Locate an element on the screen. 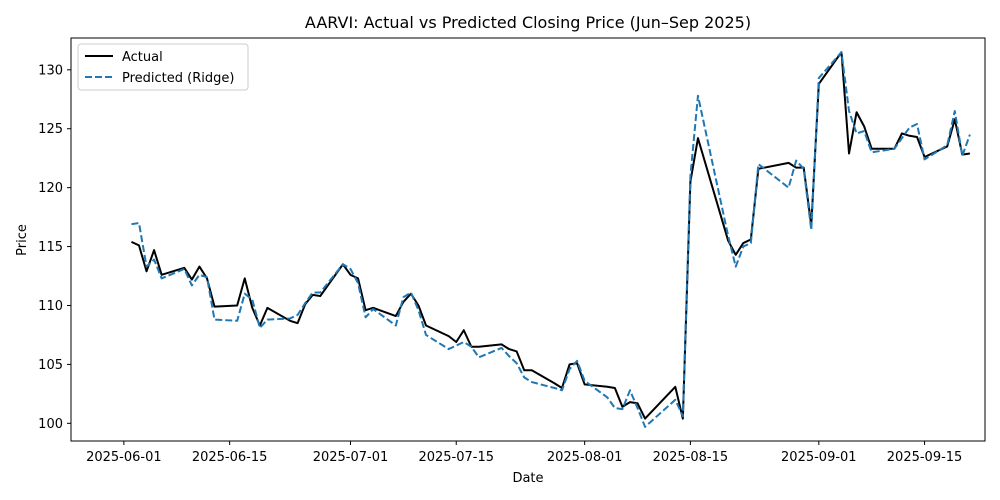 The image size is (1000, 500). y-tick-label: 125 is located at coordinates (50, 129).